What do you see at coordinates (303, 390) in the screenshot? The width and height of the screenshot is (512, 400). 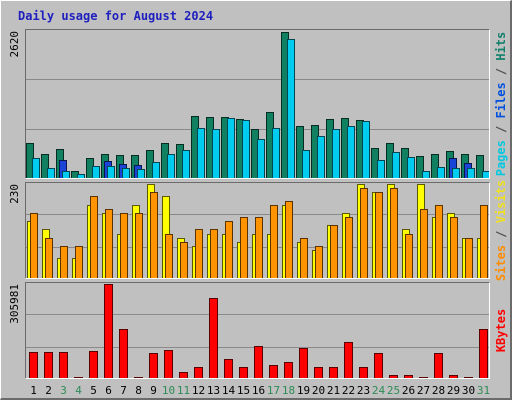 I see `x-tick-label: 19` at bounding box center [303, 390].